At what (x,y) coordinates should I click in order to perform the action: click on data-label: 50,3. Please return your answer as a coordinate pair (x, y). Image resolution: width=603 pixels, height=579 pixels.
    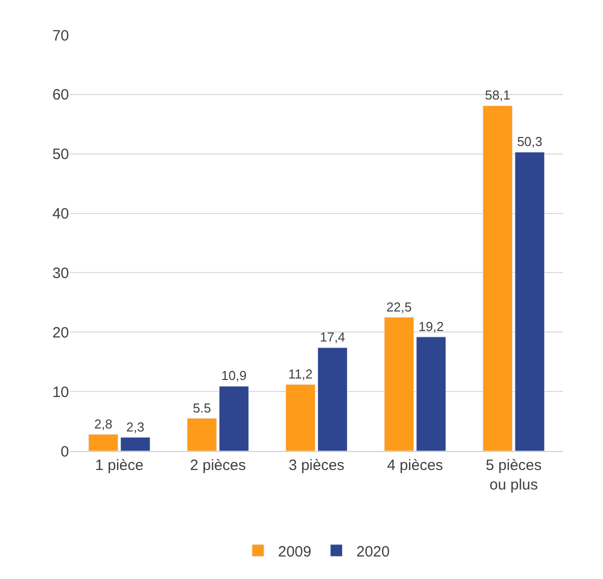
    Looking at the image, I should click on (529, 142).